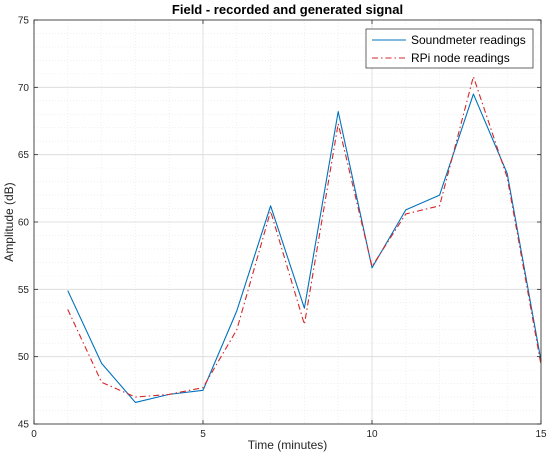 The height and width of the screenshot is (464, 550). I want to click on chart-title: Field - recorded and generated signal, so click(287, 9).